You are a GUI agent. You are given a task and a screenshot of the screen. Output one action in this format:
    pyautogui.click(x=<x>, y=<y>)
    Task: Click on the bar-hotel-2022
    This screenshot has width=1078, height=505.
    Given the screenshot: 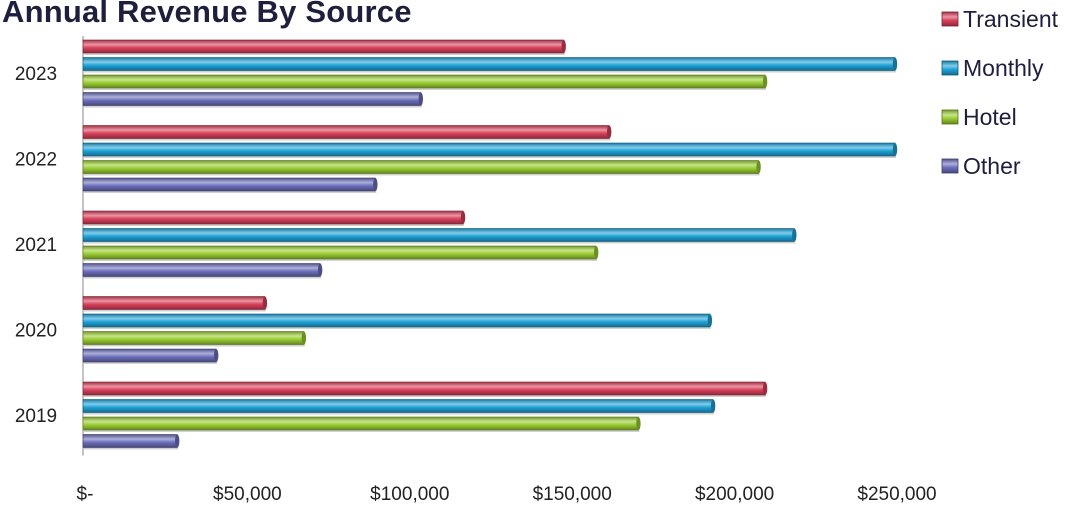 What is the action you would take?
    pyautogui.click(x=421, y=168)
    